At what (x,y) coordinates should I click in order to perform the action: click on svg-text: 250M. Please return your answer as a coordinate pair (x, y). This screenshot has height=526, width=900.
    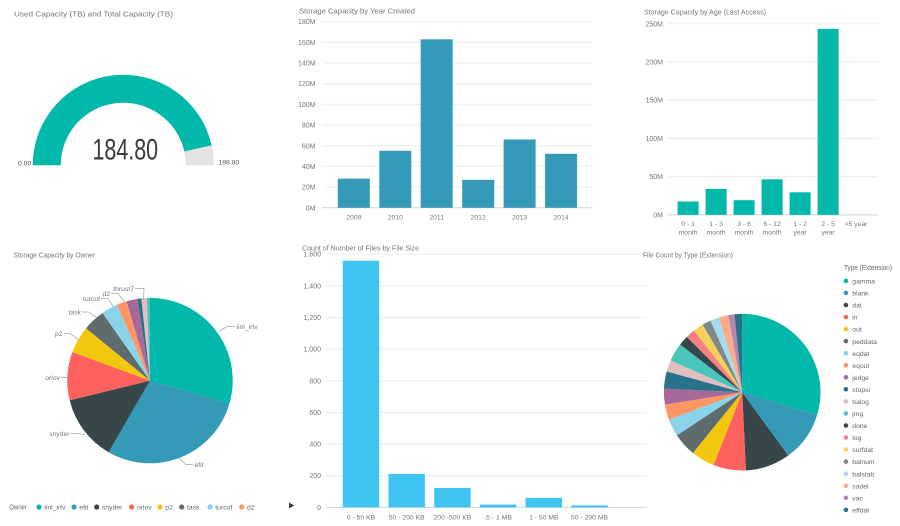
    Looking at the image, I should click on (654, 24).